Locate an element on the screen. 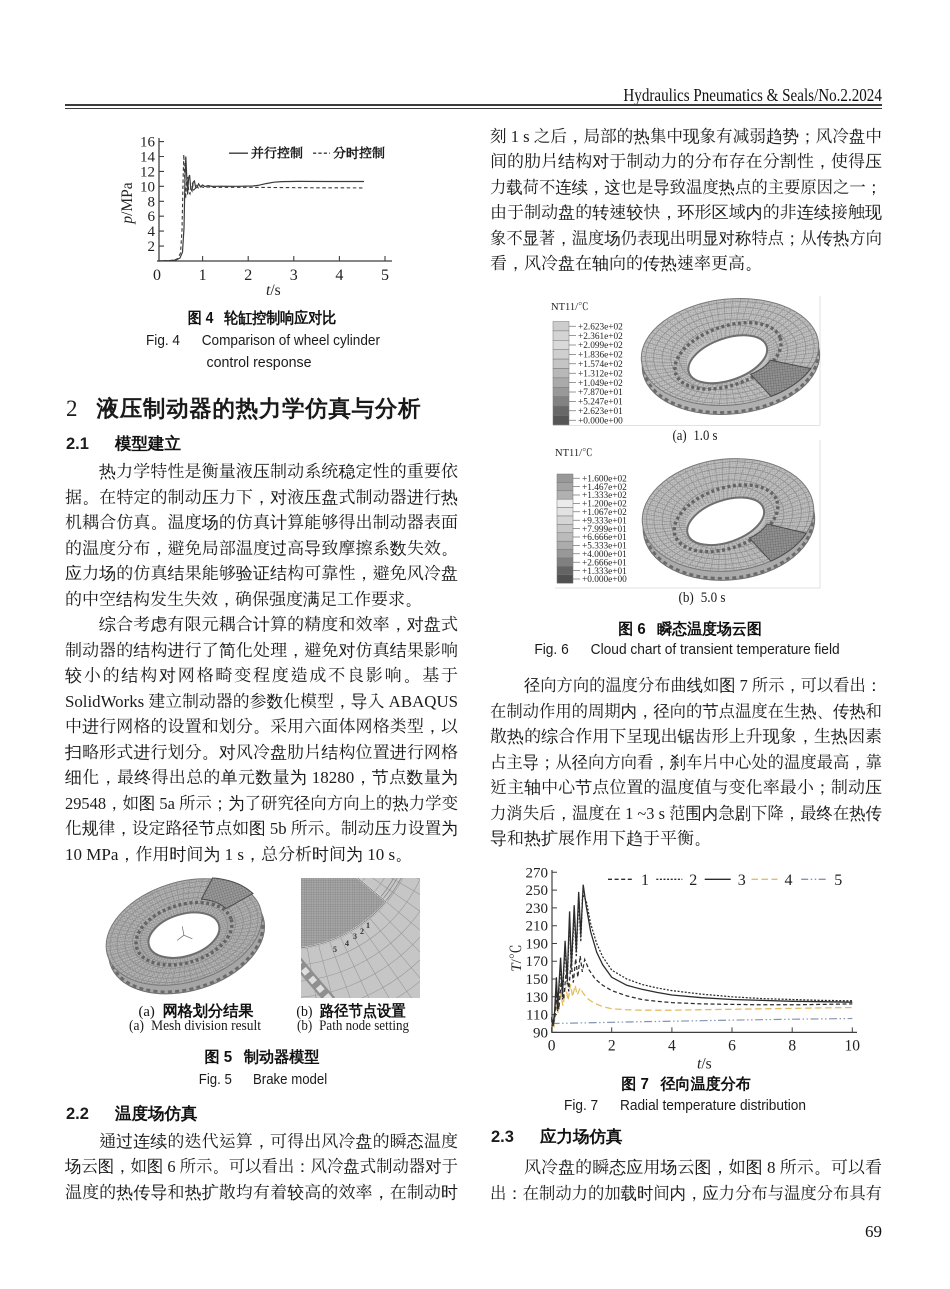  svg-text: +5.333e+01 is located at coordinates (604, 547).